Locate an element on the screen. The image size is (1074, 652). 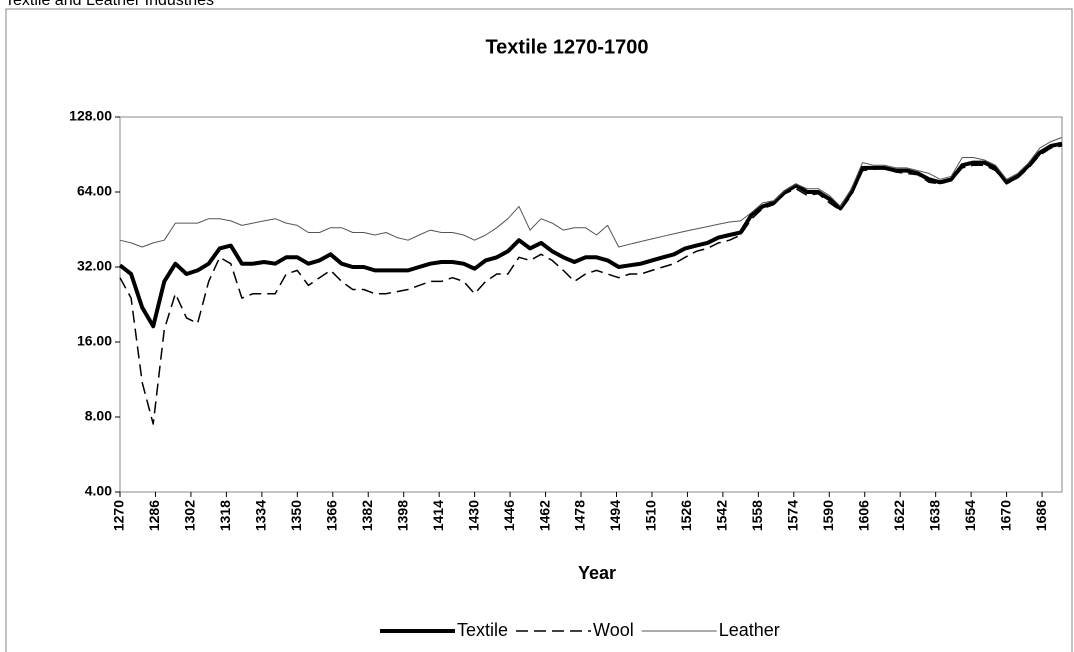
x-tick-label: 1526 is located at coordinates (686, 515).